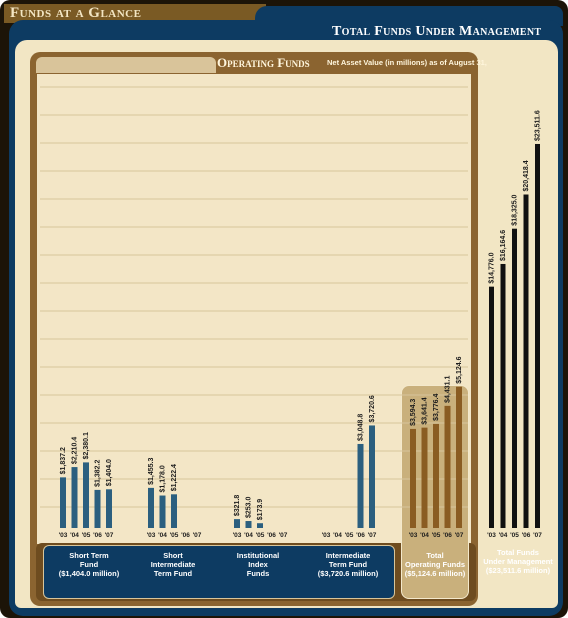 Image resolution: width=568 pixels, height=618 pixels. What do you see at coordinates (459, 369) in the screenshot?
I see `bar-value-label: $5,124.6` at bounding box center [459, 369].